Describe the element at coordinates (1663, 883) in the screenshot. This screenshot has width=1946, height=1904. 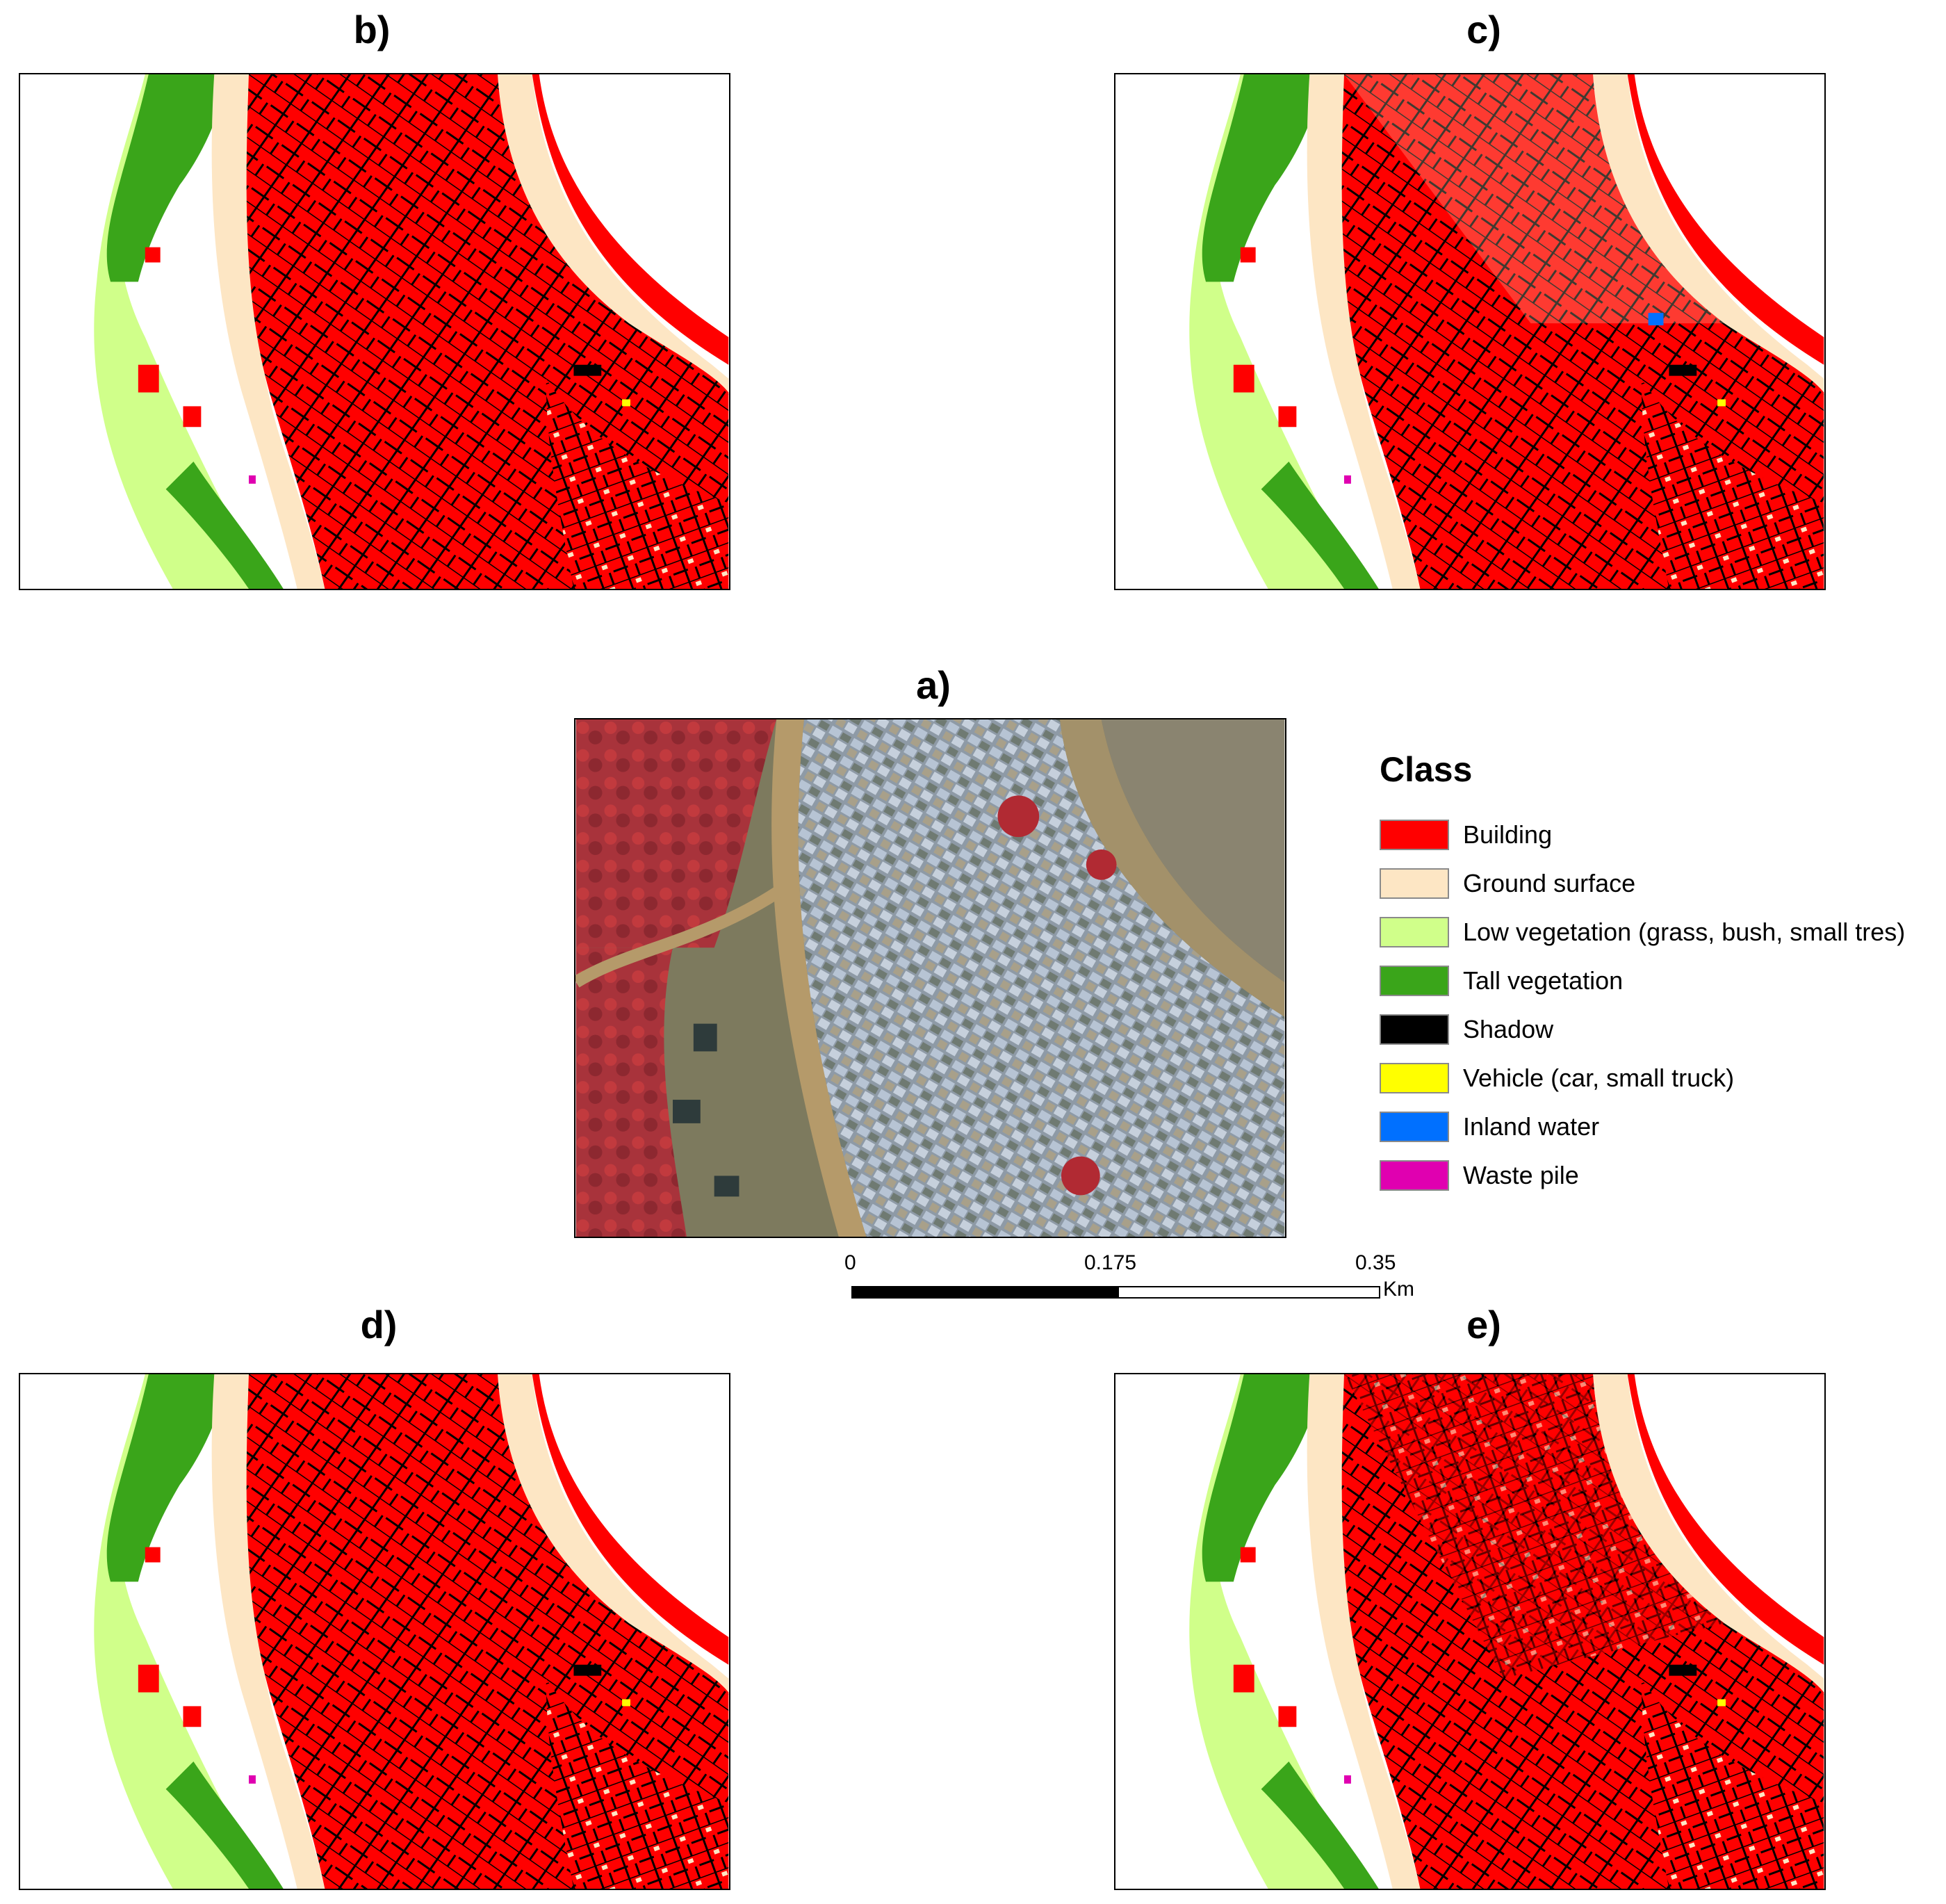
I see `legend-item: Ground surface` at that location.